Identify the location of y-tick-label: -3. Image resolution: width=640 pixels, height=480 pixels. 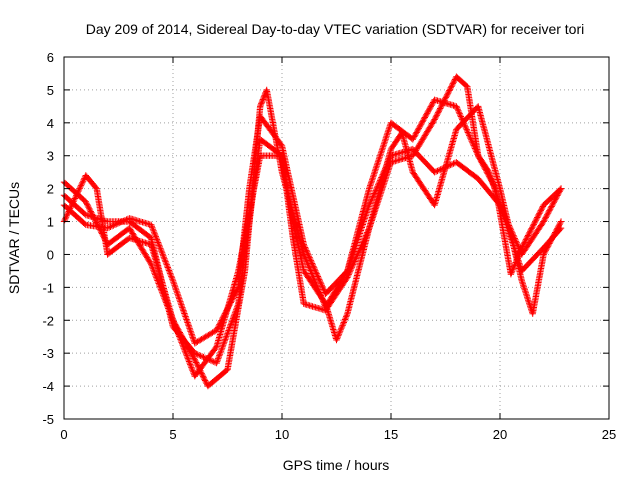
(48, 353).